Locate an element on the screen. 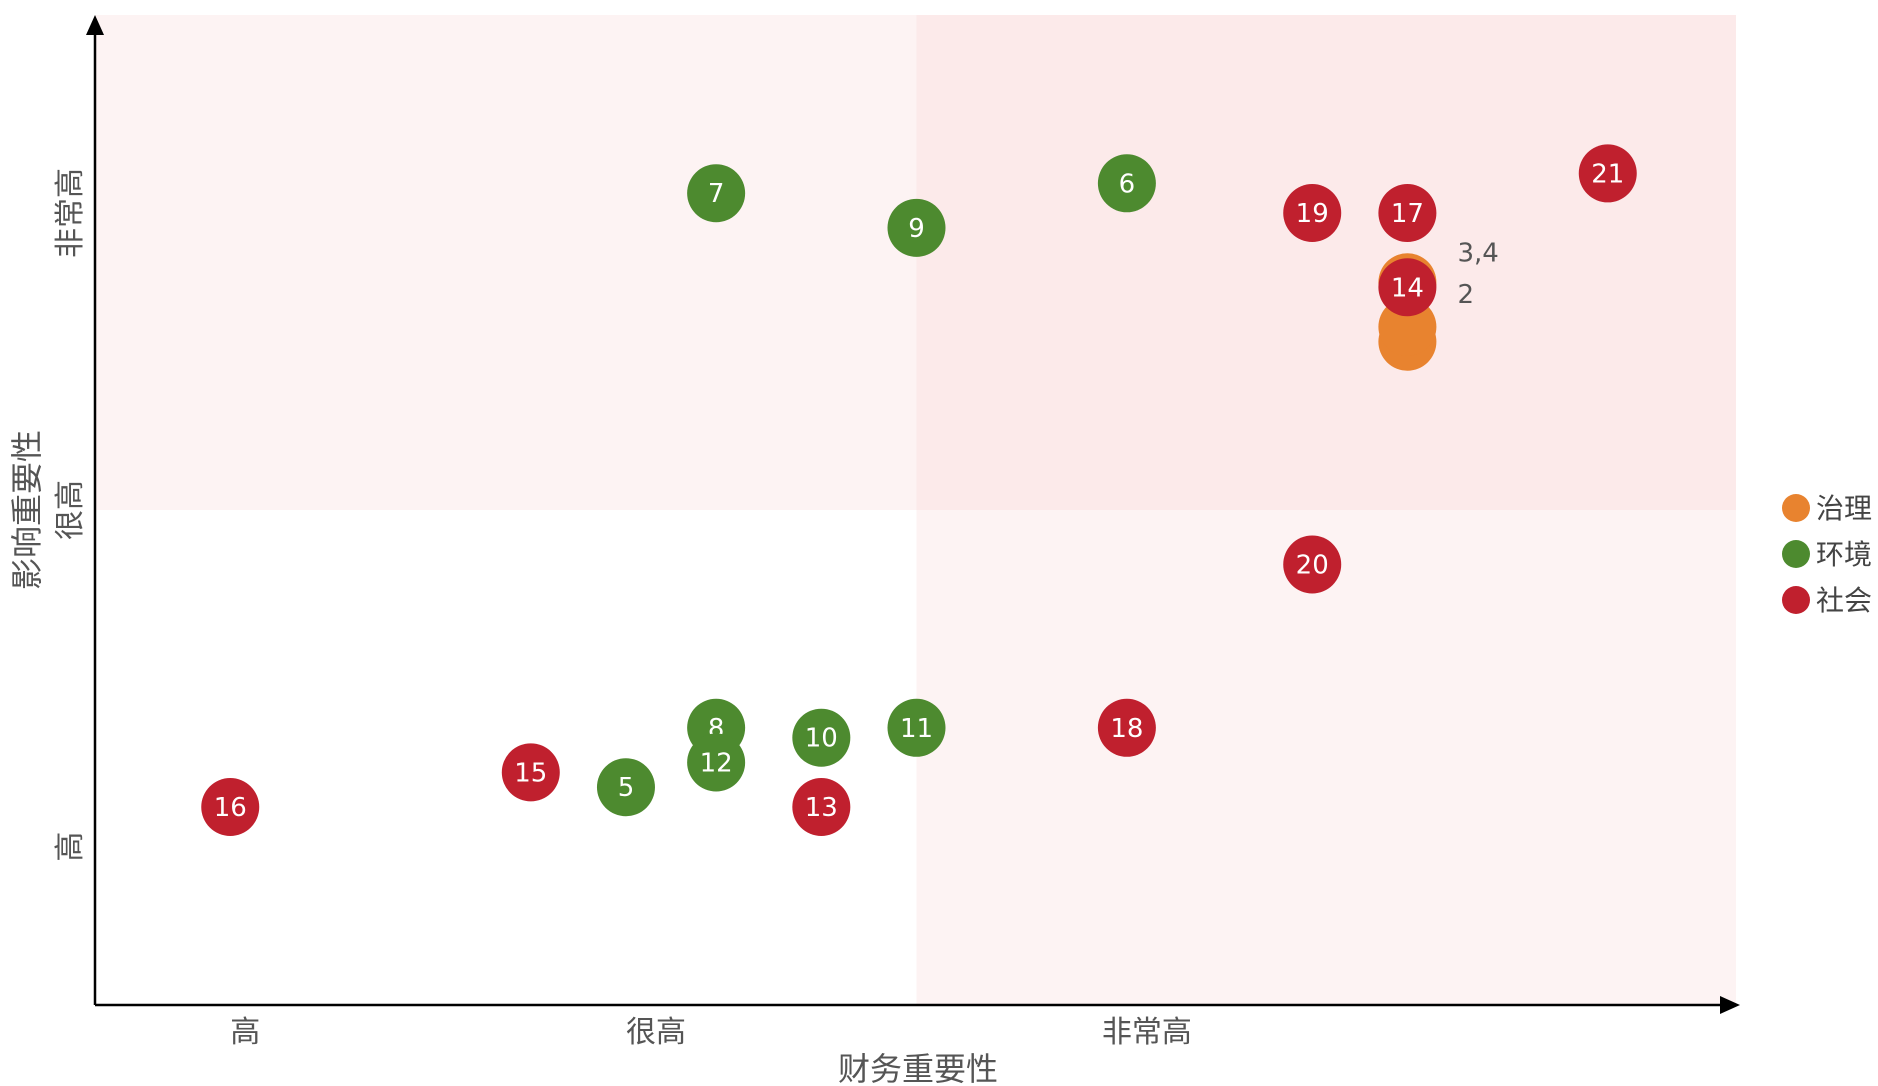 This screenshot has height=1086, width=1878. point-label: 20 is located at coordinates (1312, 565).